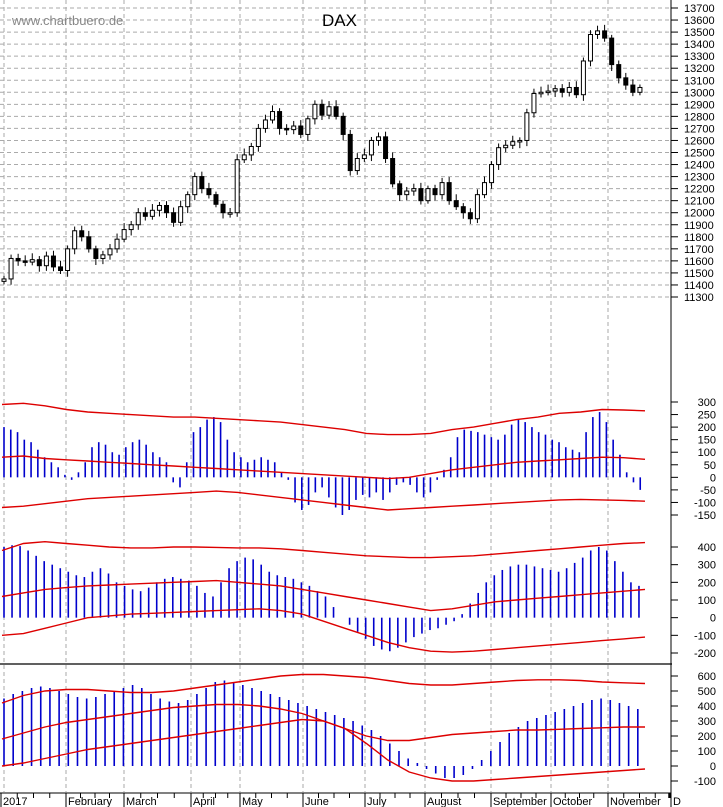 The width and height of the screenshot is (723, 807). Describe the element at coordinates (204, 801) in the screenshot. I see `month-label: April` at that location.